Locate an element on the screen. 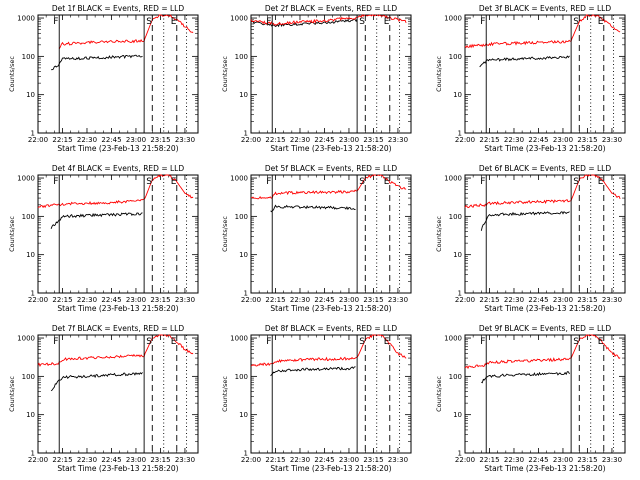 The height and width of the screenshot is (480, 640). panel-title: Det 4f BLACK = Events, RED = LLD is located at coordinates (118, 168).